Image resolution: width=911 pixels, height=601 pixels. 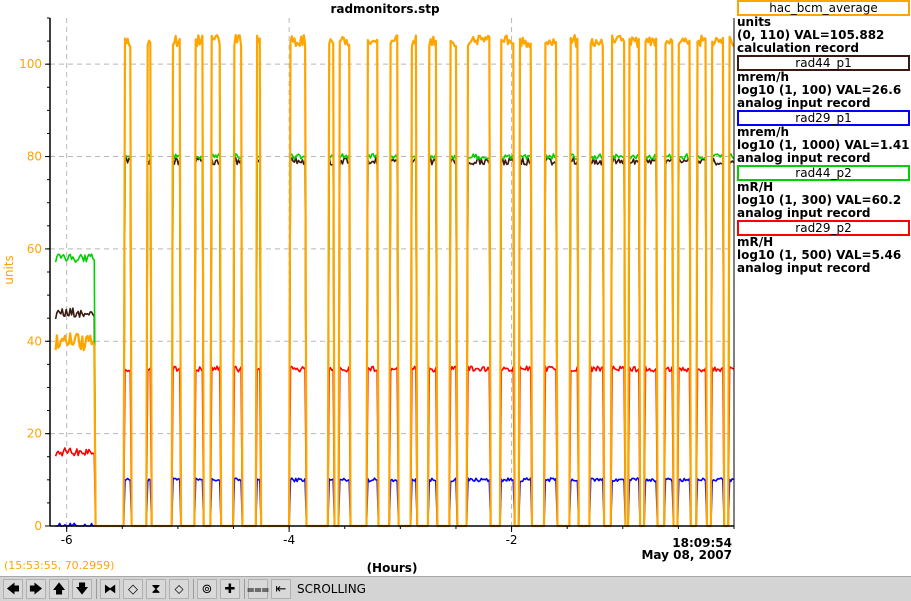 What do you see at coordinates (512, 540) in the screenshot?
I see `x-tick-label: -2` at bounding box center [512, 540].